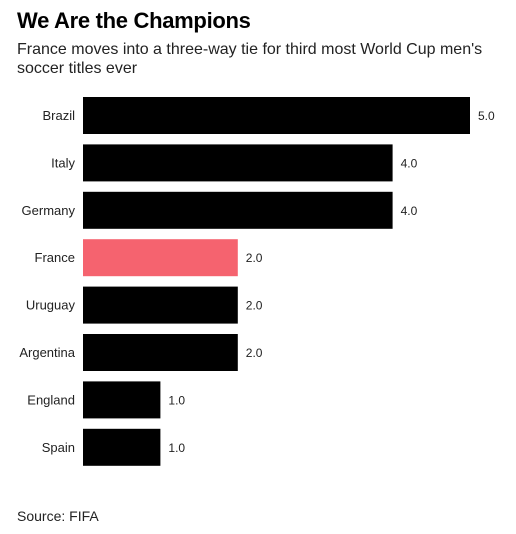 The image size is (516, 534). What do you see at coordinates (58, 447) in the screenshot?
I see `category-label-spain: Spain` at bounding box center [58, 447].